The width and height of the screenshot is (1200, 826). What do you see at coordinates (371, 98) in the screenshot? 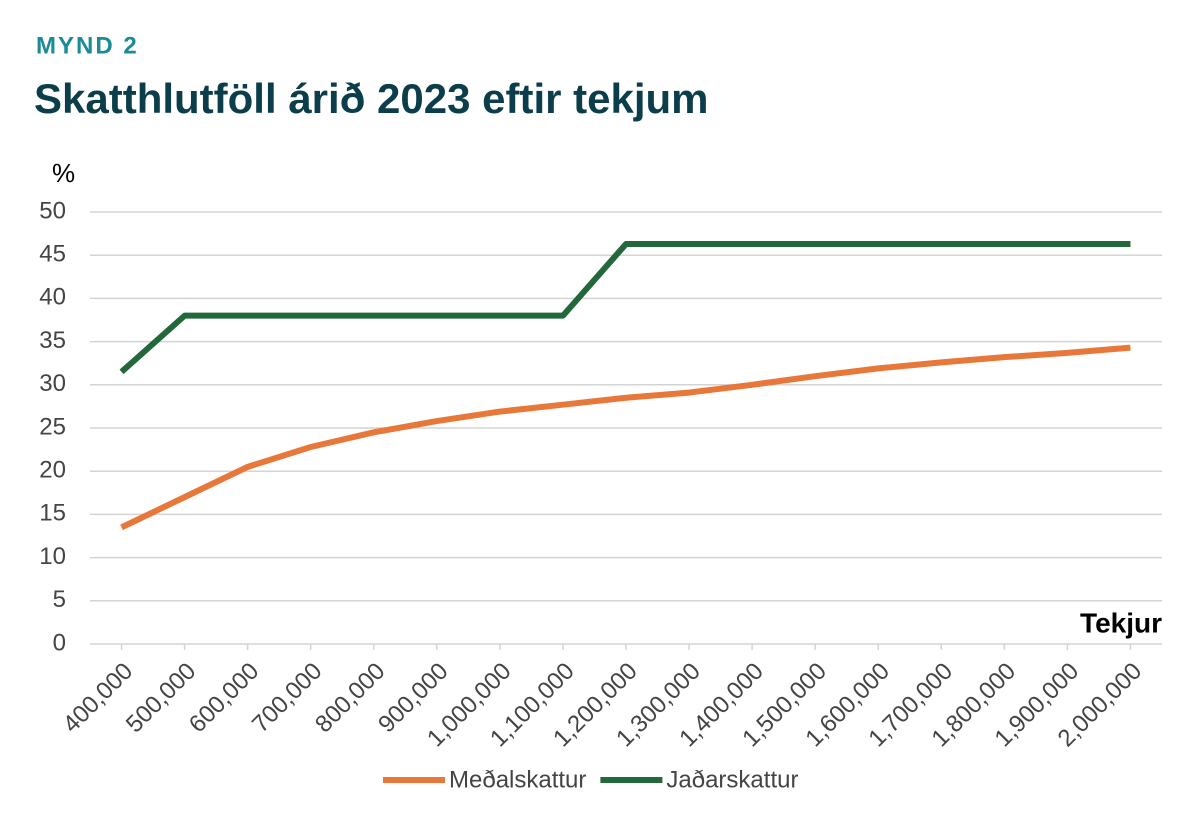
I see `chart-title: Skatthlutföll árið 2023 eftir tekjum` at bounding box center [371, 98].